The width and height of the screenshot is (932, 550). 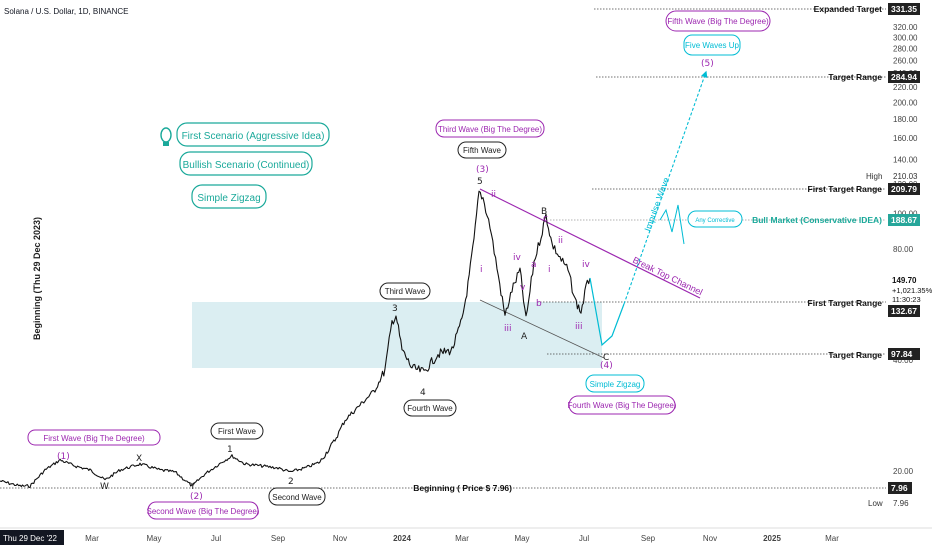 I want to click on svg-text: First Wave, so click(x=237, y=431).